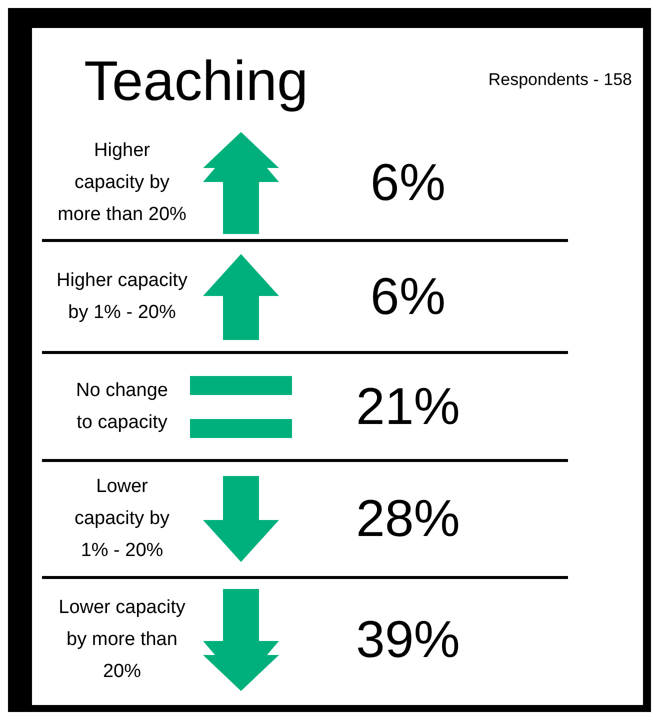 The width and height of the screenshot is (659, 719). I want to click on category-label: No change to capacity, so click(122, 407).